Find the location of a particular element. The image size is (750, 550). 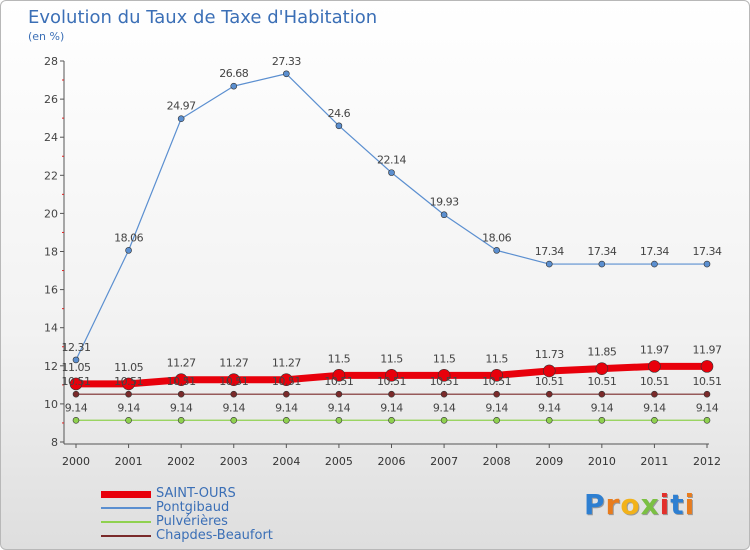

data-label-chapdes-beaufort-2005: 10.51 is located at coordinates (338, 381).